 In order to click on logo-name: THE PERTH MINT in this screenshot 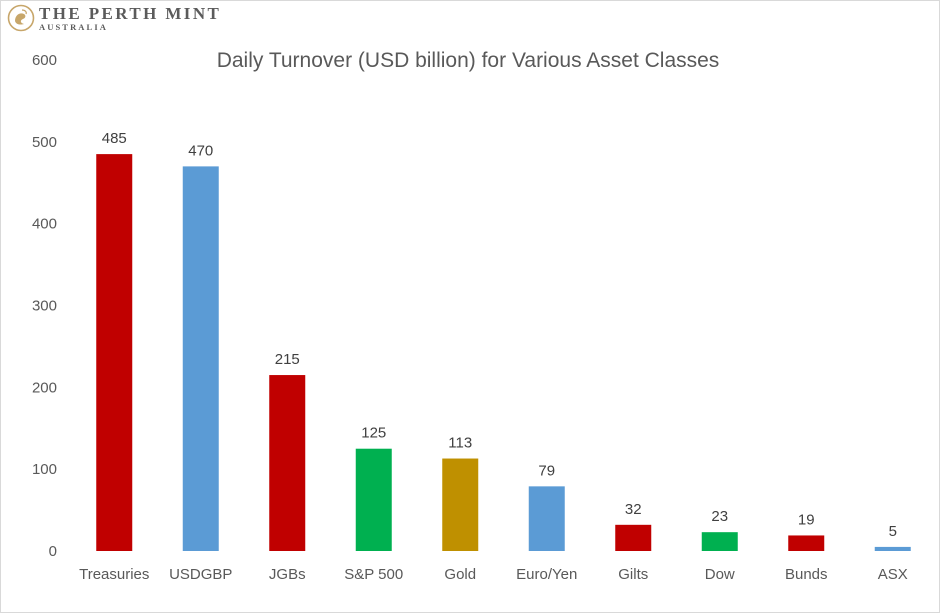, I will do `click(130, 13)`.